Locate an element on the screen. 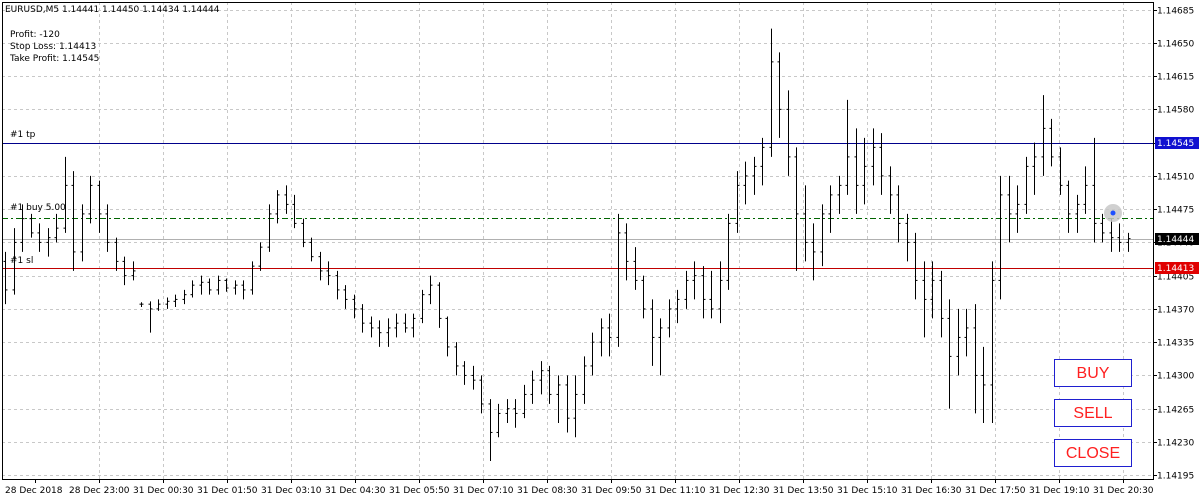 The width and height of the screenshot is (1200, 500). x-tick-label: 31 Dec 12:30 is located at coordinates (739, 491).